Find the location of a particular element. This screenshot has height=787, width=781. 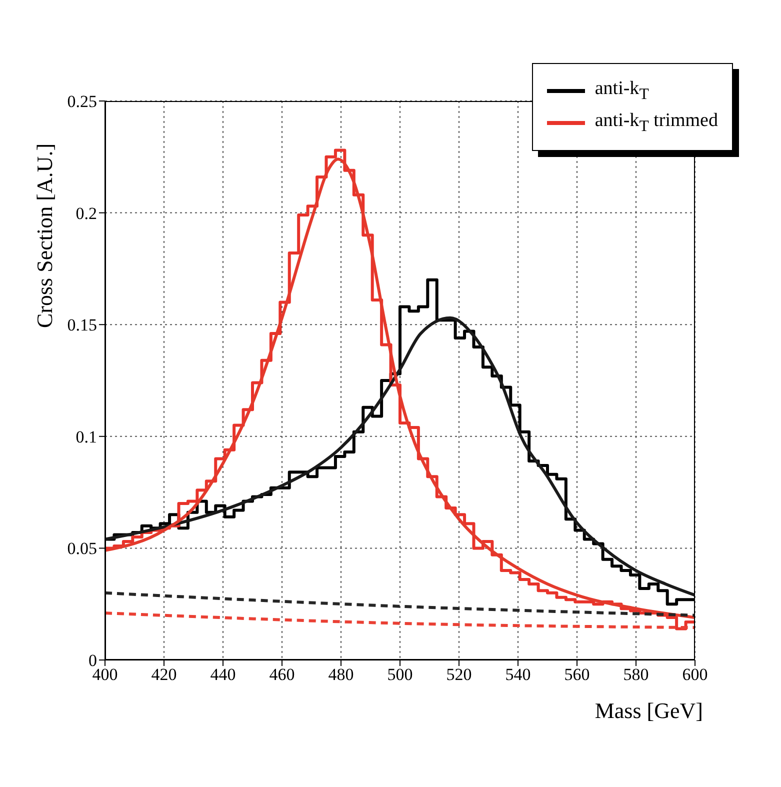

legend-label: anti-k$_{T}$ is located at coordinates (621, 91).